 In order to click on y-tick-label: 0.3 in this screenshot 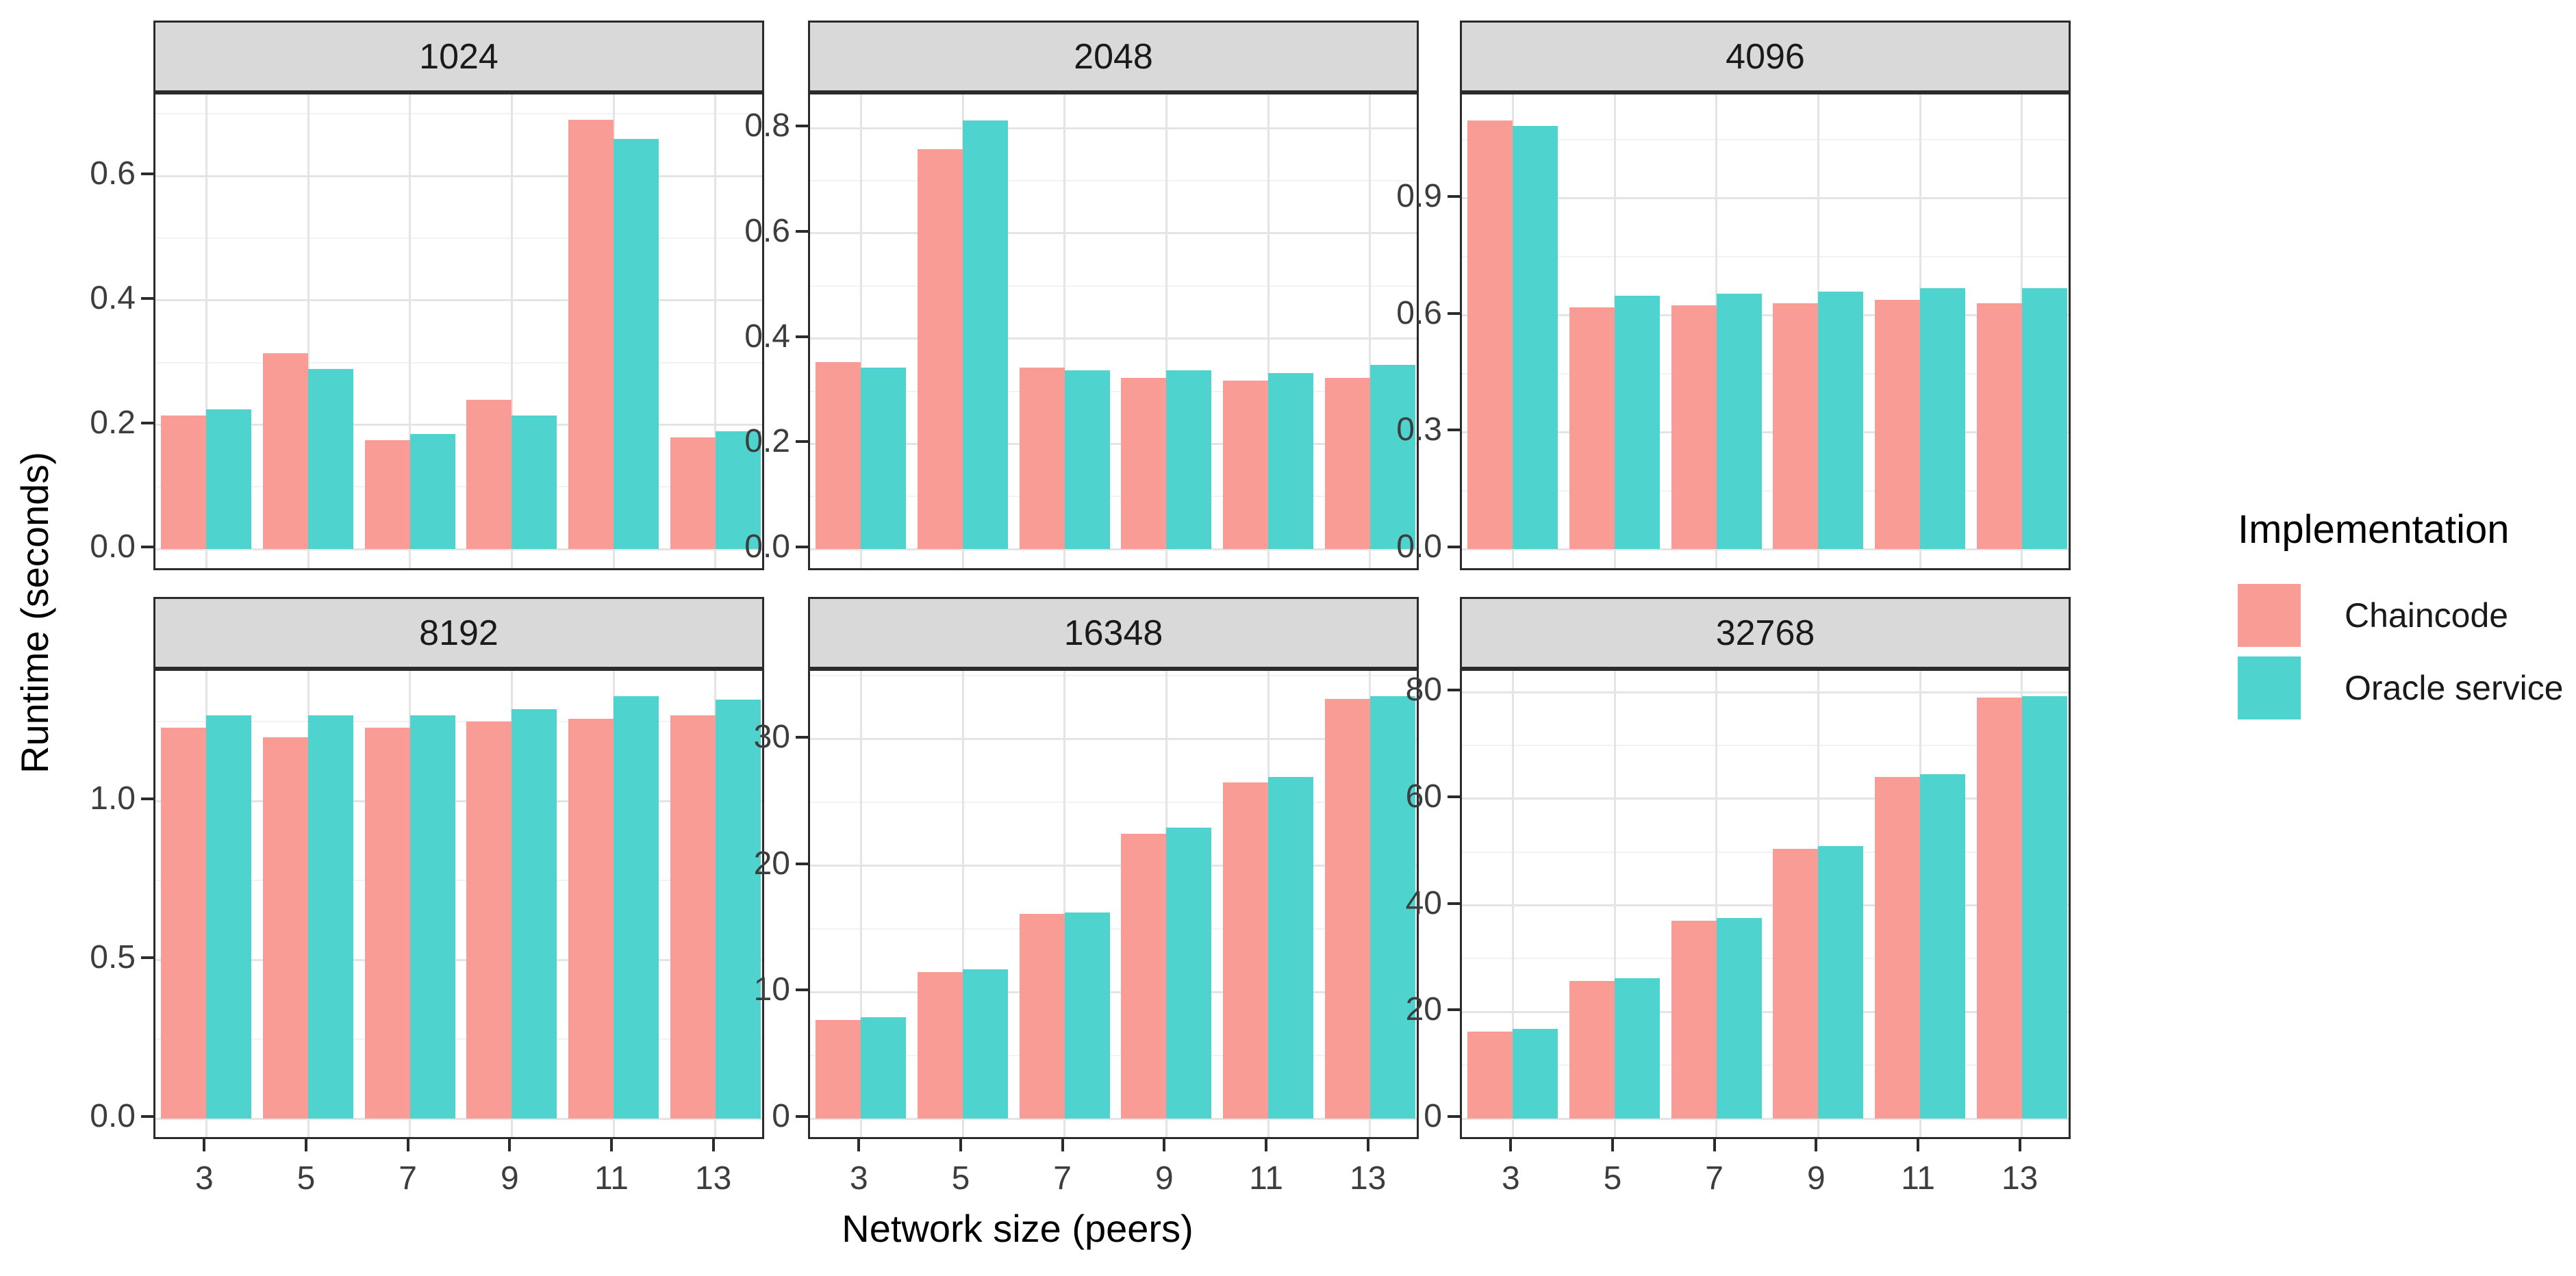, I will do `click(1419, 429)`.